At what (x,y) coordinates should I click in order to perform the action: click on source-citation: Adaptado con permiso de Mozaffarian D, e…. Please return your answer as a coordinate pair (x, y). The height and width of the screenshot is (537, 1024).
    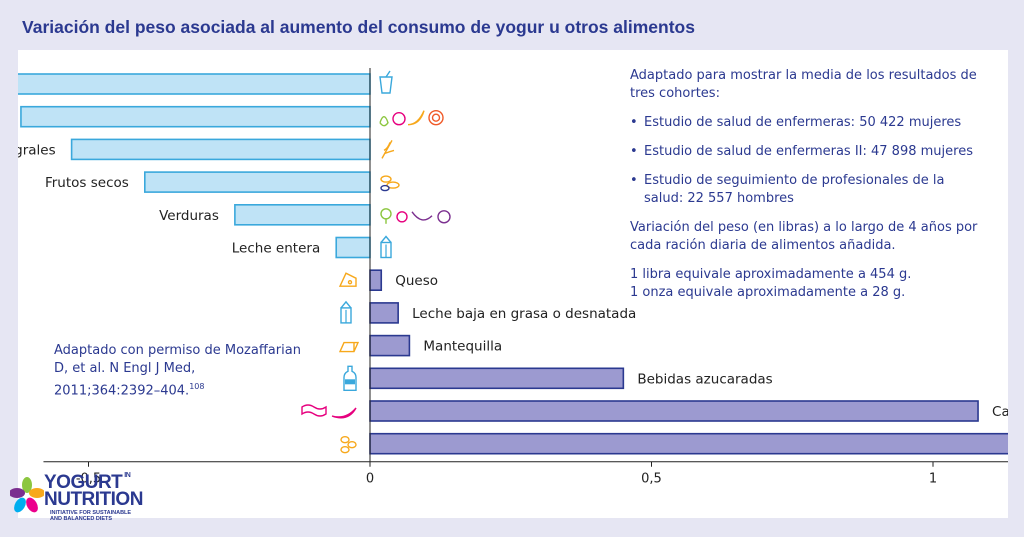
    Looking at the image, I should click on (179, 371).